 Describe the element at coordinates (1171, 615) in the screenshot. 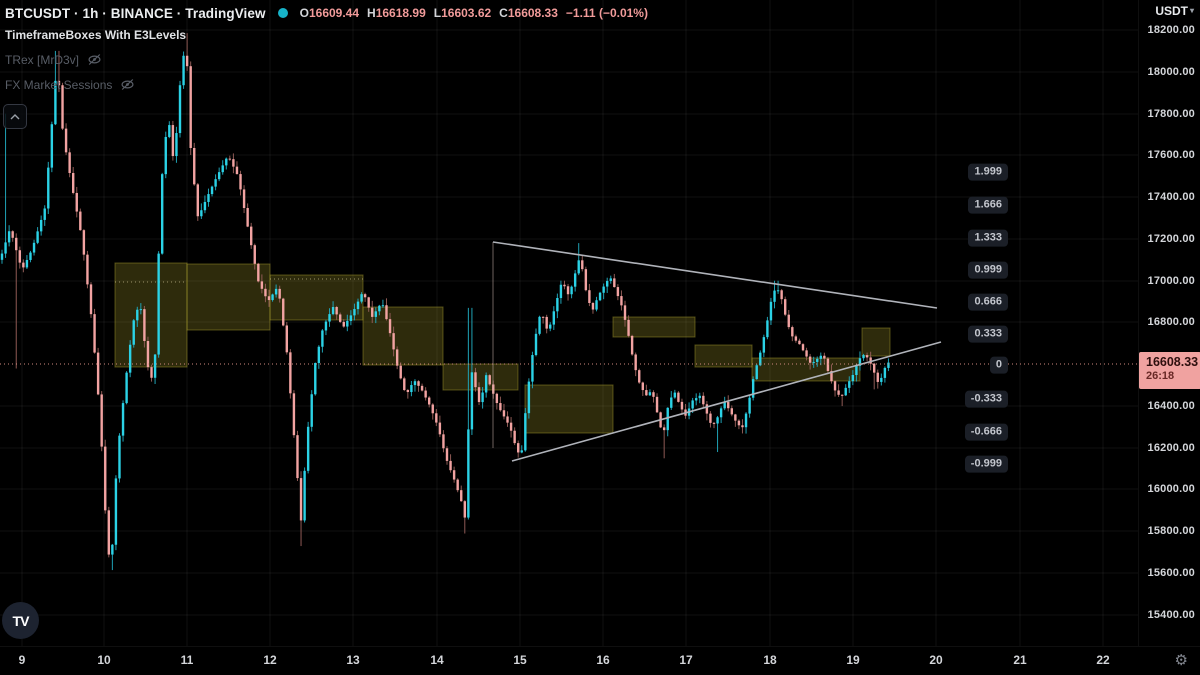

I see `price-tick: 15400.00` at that location.